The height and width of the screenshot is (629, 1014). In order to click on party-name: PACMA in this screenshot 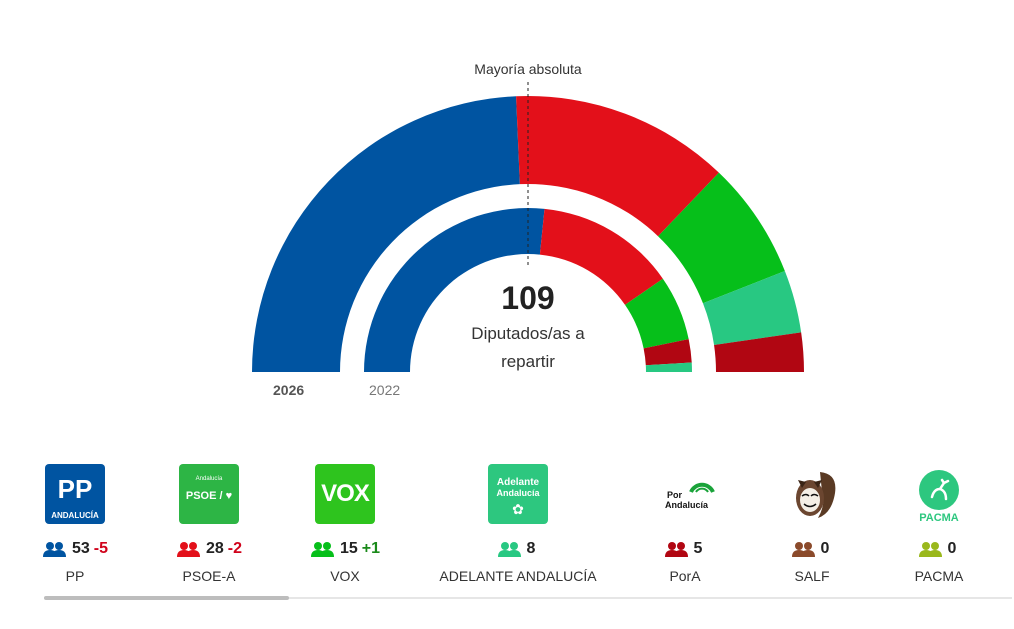, I will do `click(939, 576)`.